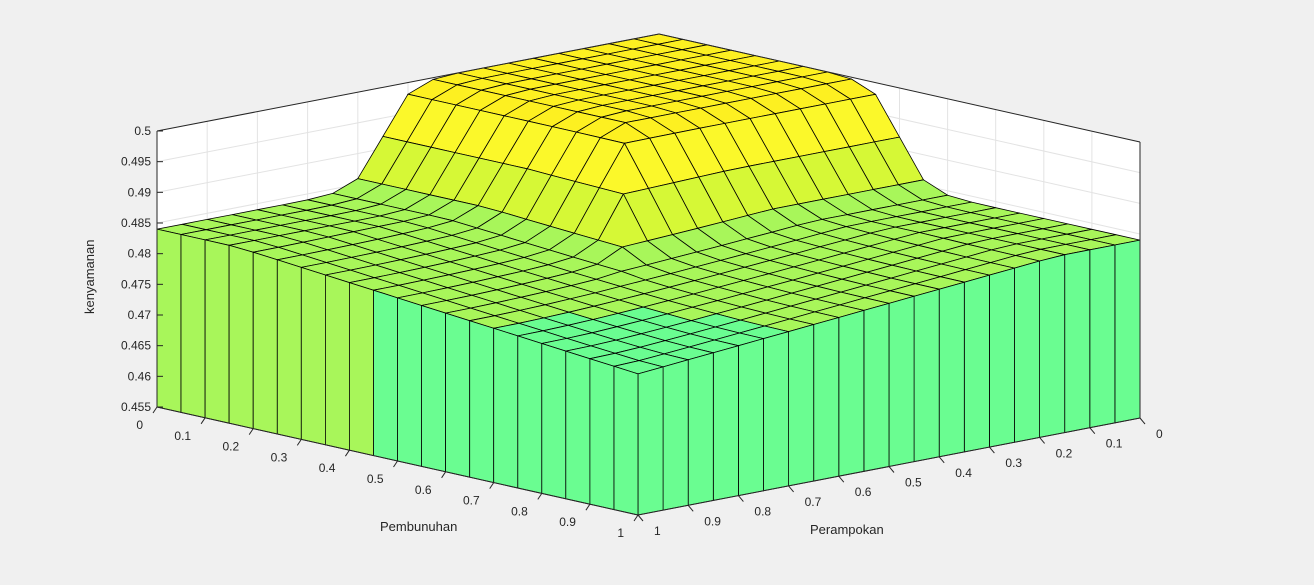  Describe the element at coordinates (418, 526) in the screenshot. I see `x-axis-label: Pembunuhan` at that location.